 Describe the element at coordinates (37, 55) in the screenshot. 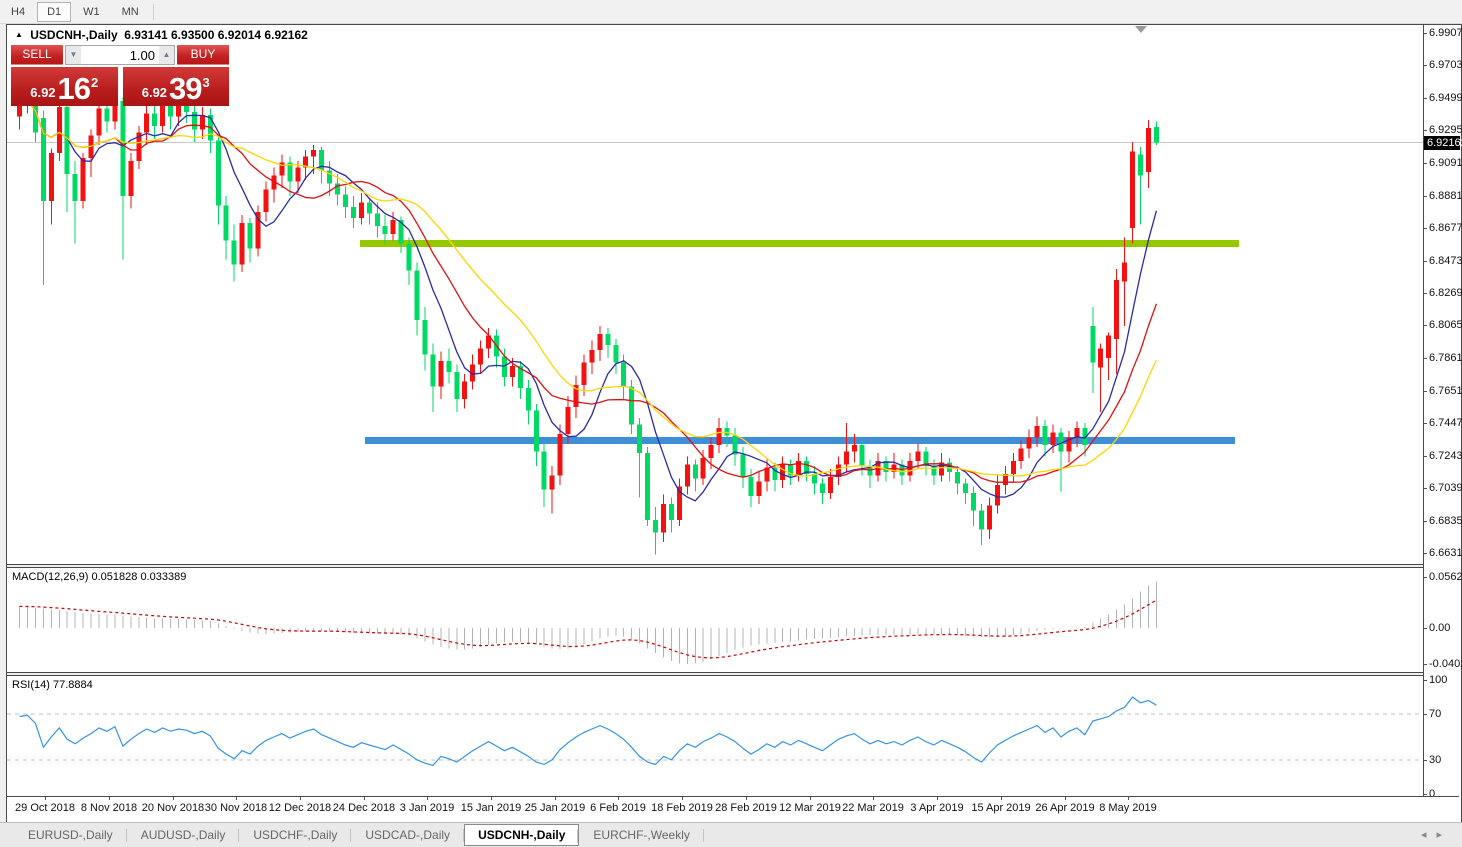

I see `sell-button: SELL` at that location.